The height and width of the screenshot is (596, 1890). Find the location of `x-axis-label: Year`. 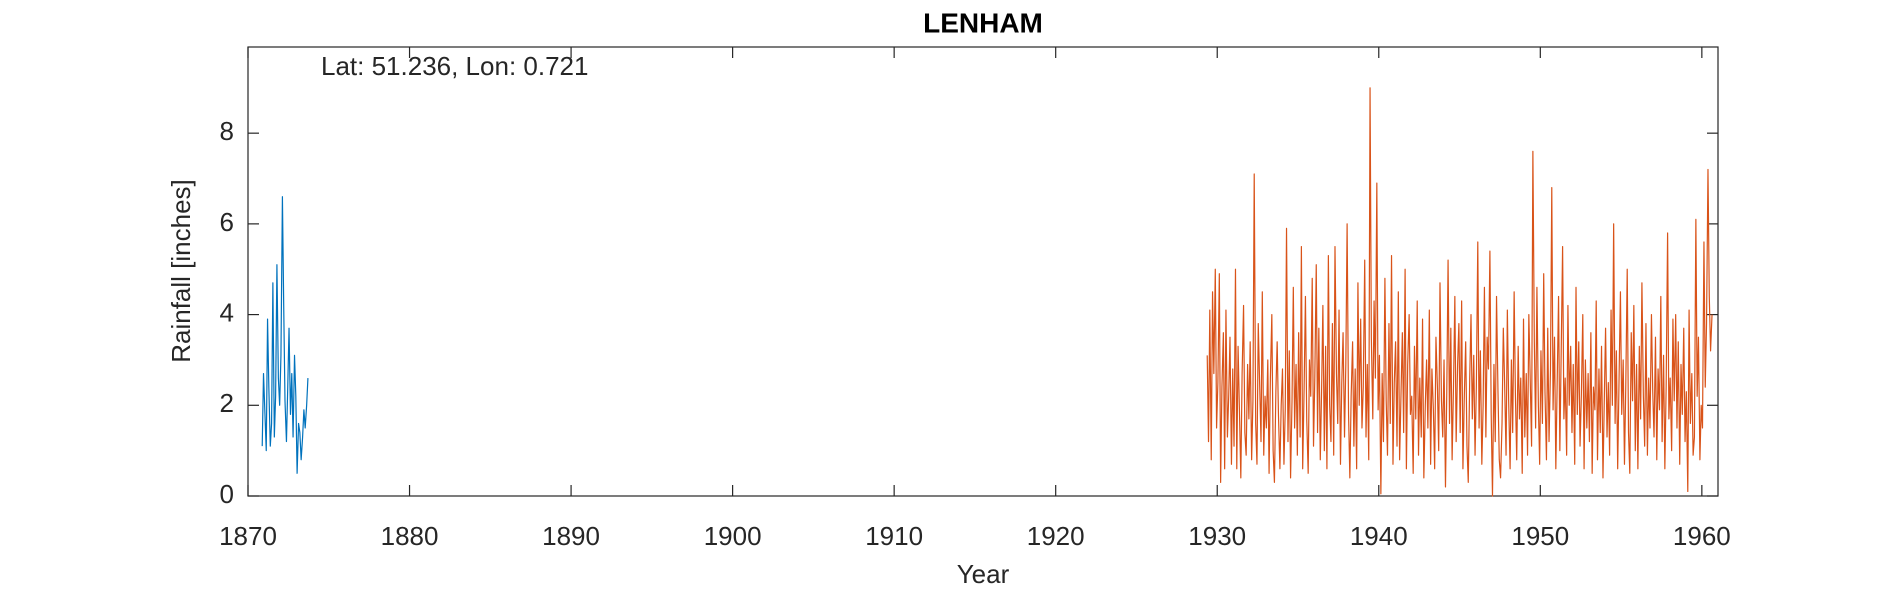

x-axis-label: Year is located at coordinates (983, 574).